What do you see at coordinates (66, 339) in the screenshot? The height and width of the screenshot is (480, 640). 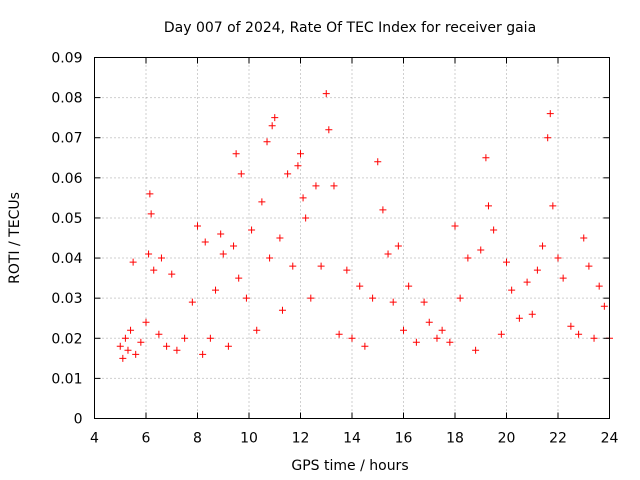 I see `y-tick-label: 0.02` at bounding box center [66, 339].